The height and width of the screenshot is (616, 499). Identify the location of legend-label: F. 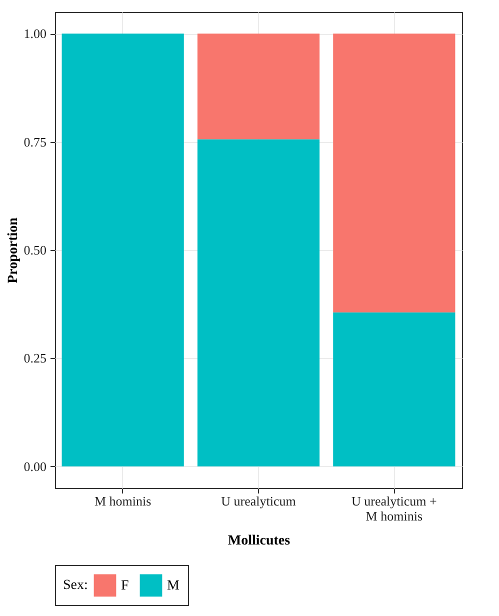
(125, 586).